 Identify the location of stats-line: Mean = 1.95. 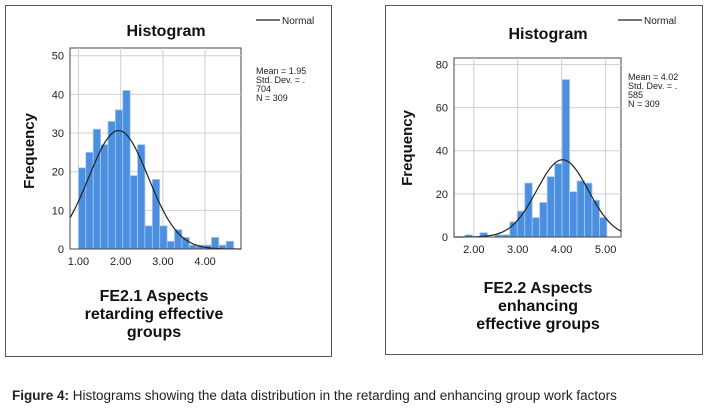
(281, 71).